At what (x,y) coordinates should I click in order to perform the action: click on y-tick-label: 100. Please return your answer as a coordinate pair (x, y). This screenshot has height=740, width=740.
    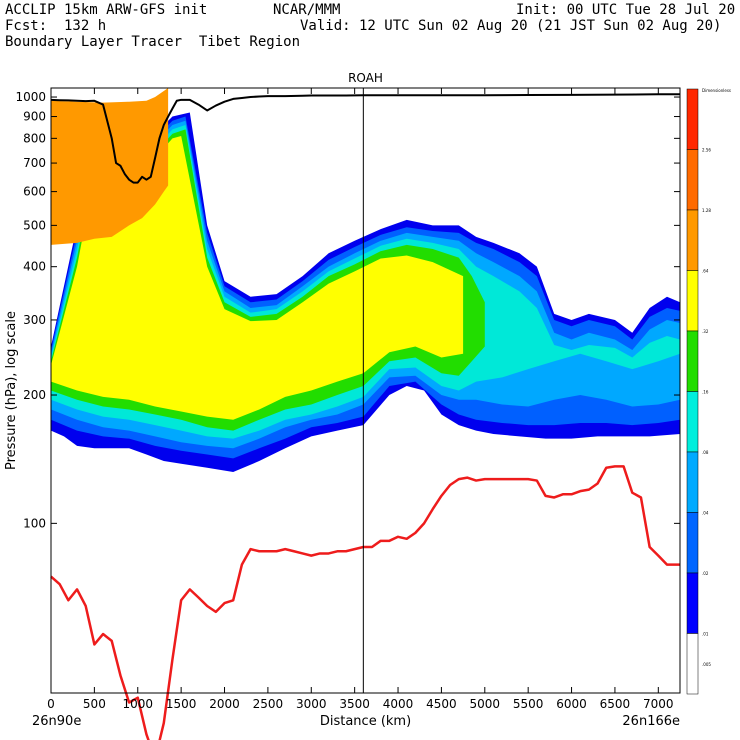
    Looking at the image, I should click on (34, 523).